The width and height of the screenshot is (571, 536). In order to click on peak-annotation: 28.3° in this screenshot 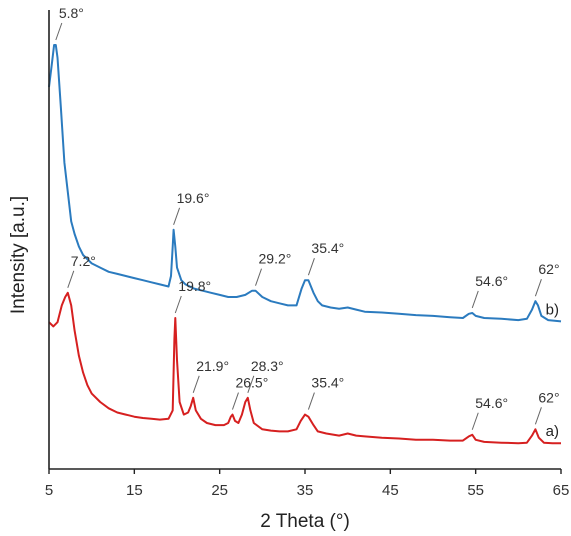, I will do `click(267, 366)`.